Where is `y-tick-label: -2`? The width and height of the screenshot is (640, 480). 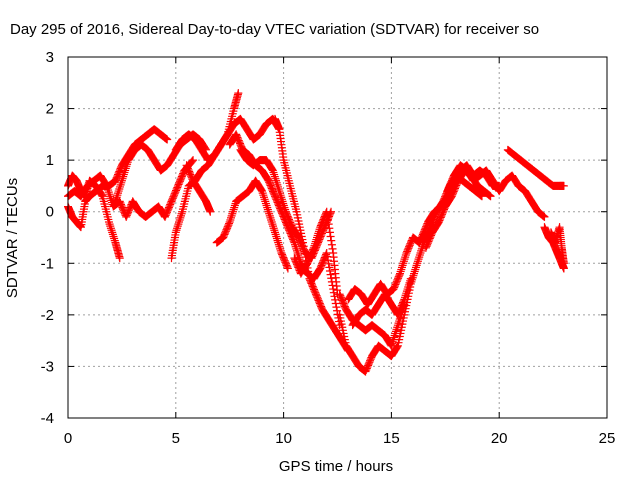
y-tick-label: -2 is located at coordinates (47, 315).